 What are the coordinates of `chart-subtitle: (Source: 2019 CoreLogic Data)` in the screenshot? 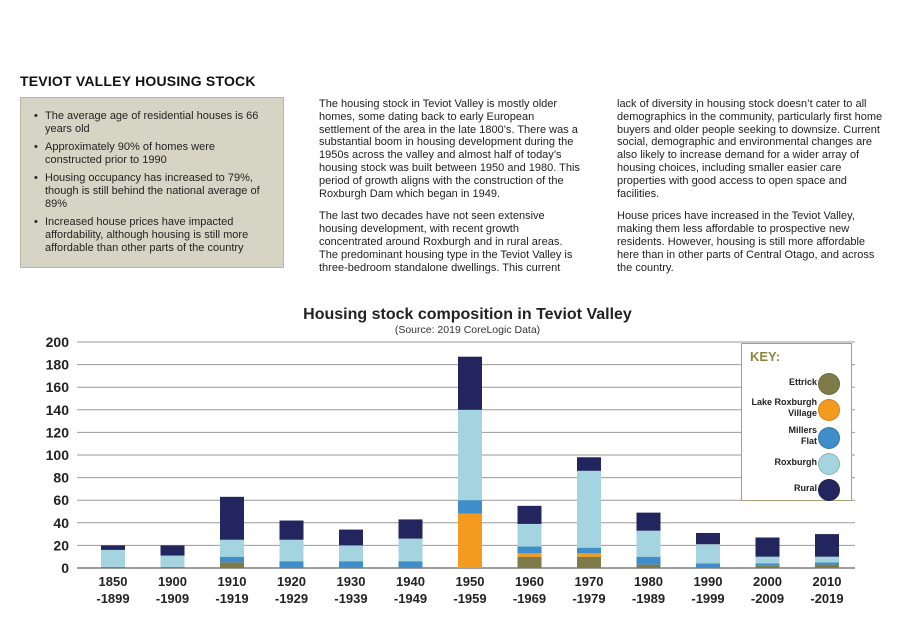 It's located at (467, 330).